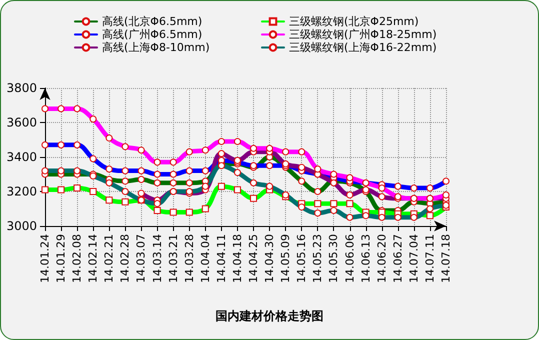 The height and width of the screenshot is (340, 539). I want to click on legend-label: 三级螺纹钢(广州Φ18-25mm), so click(363, 34).